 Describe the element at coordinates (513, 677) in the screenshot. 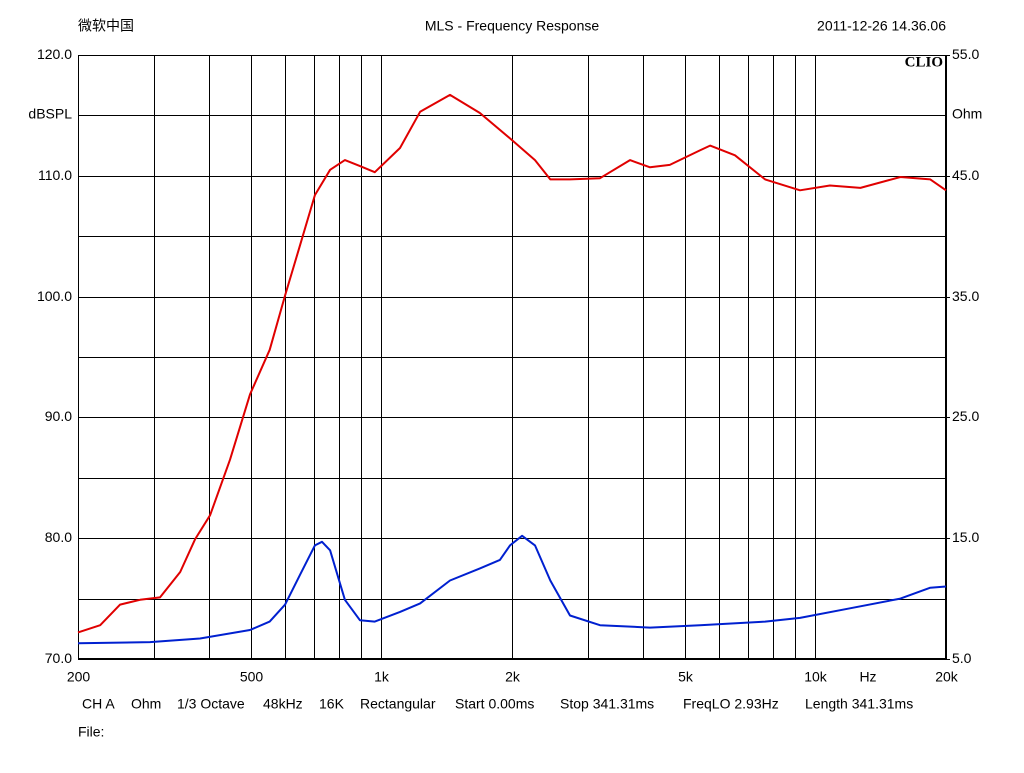

I see `x-tick-label: 2k` at that location.